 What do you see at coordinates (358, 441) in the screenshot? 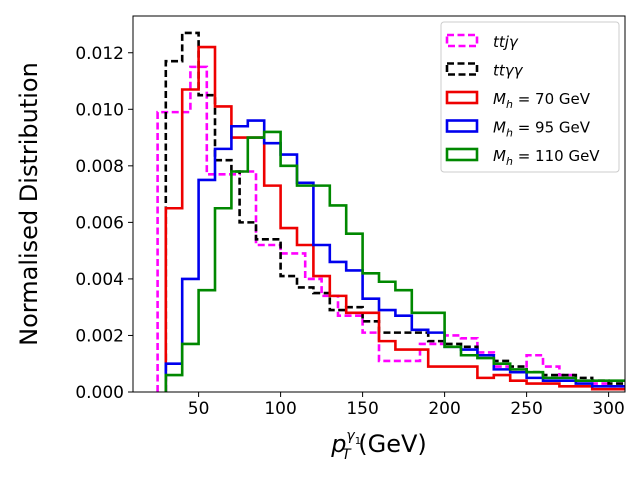
I see `x-label-supsub: 1` at bounding box center [358, 441].